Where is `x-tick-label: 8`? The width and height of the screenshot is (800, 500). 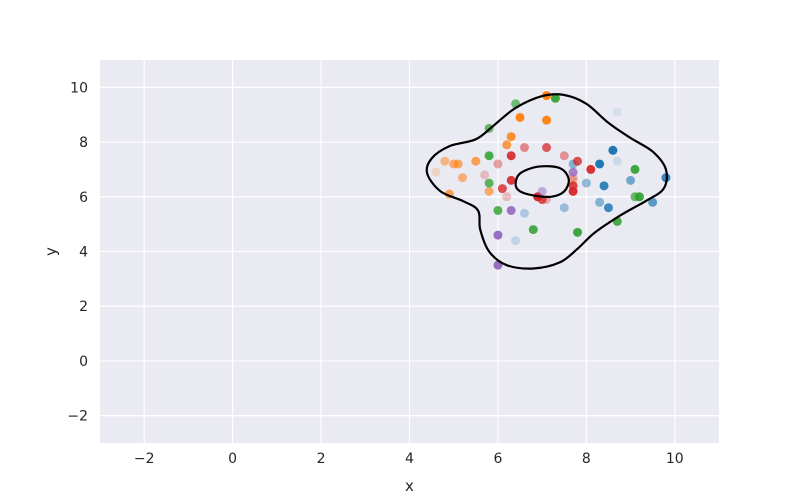 x-tick-label: 8 is located at coordinates (586, 459).